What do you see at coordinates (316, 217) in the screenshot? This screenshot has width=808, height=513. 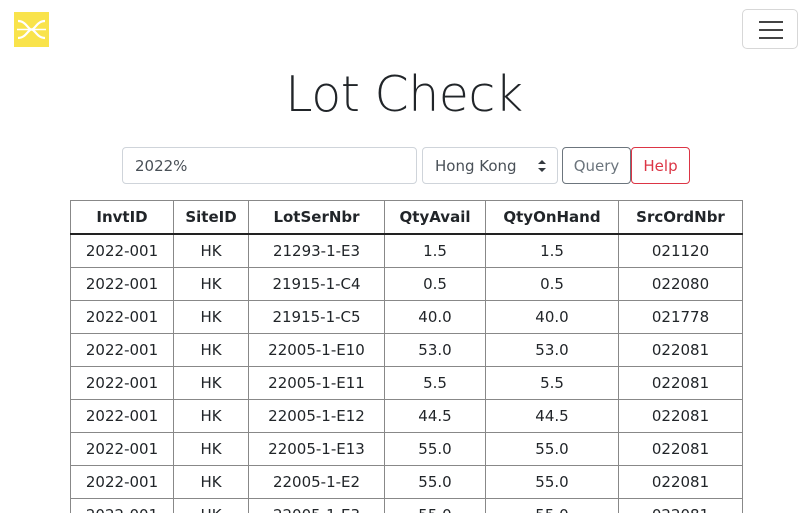 I see `column-header-lotsernbr: LotSerNbr` at bounding box center [316, 217].